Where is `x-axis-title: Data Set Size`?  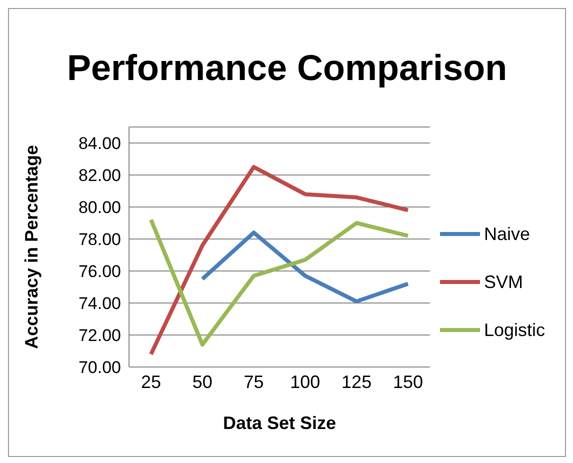
x-axis-title: Data Set Size is located at coordinates (279, 423).